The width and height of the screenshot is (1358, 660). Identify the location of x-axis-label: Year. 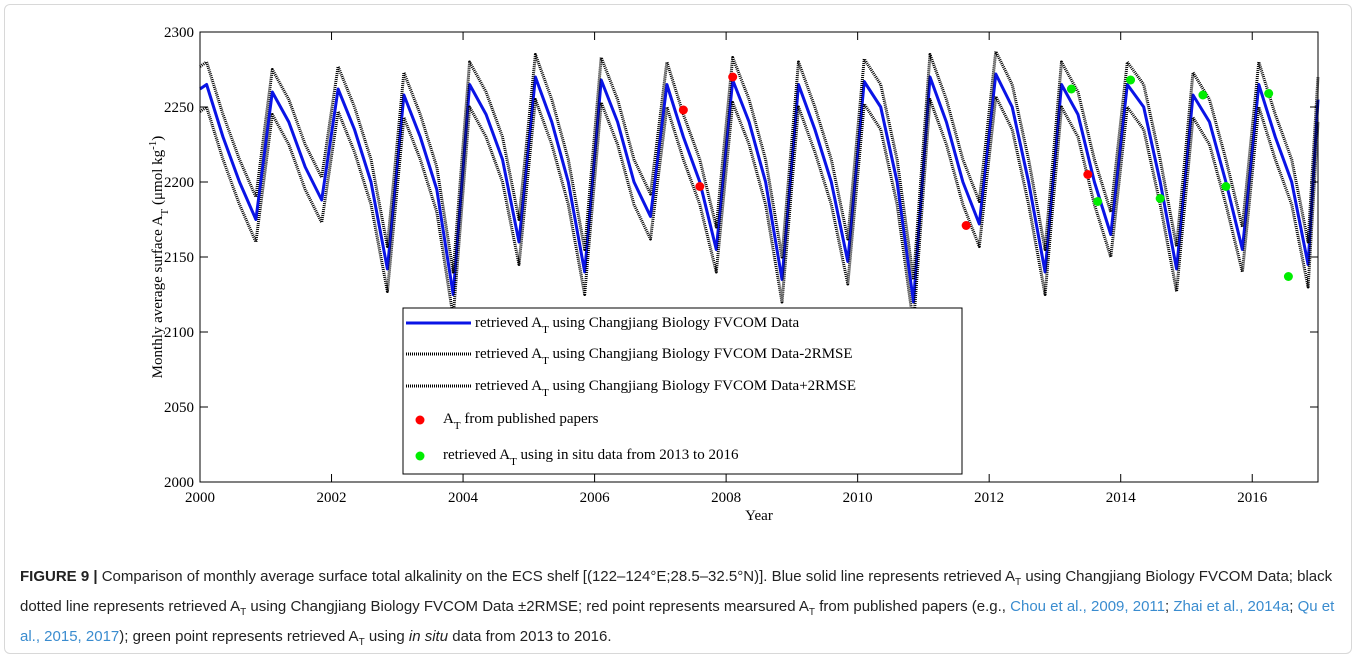
(759, 516).